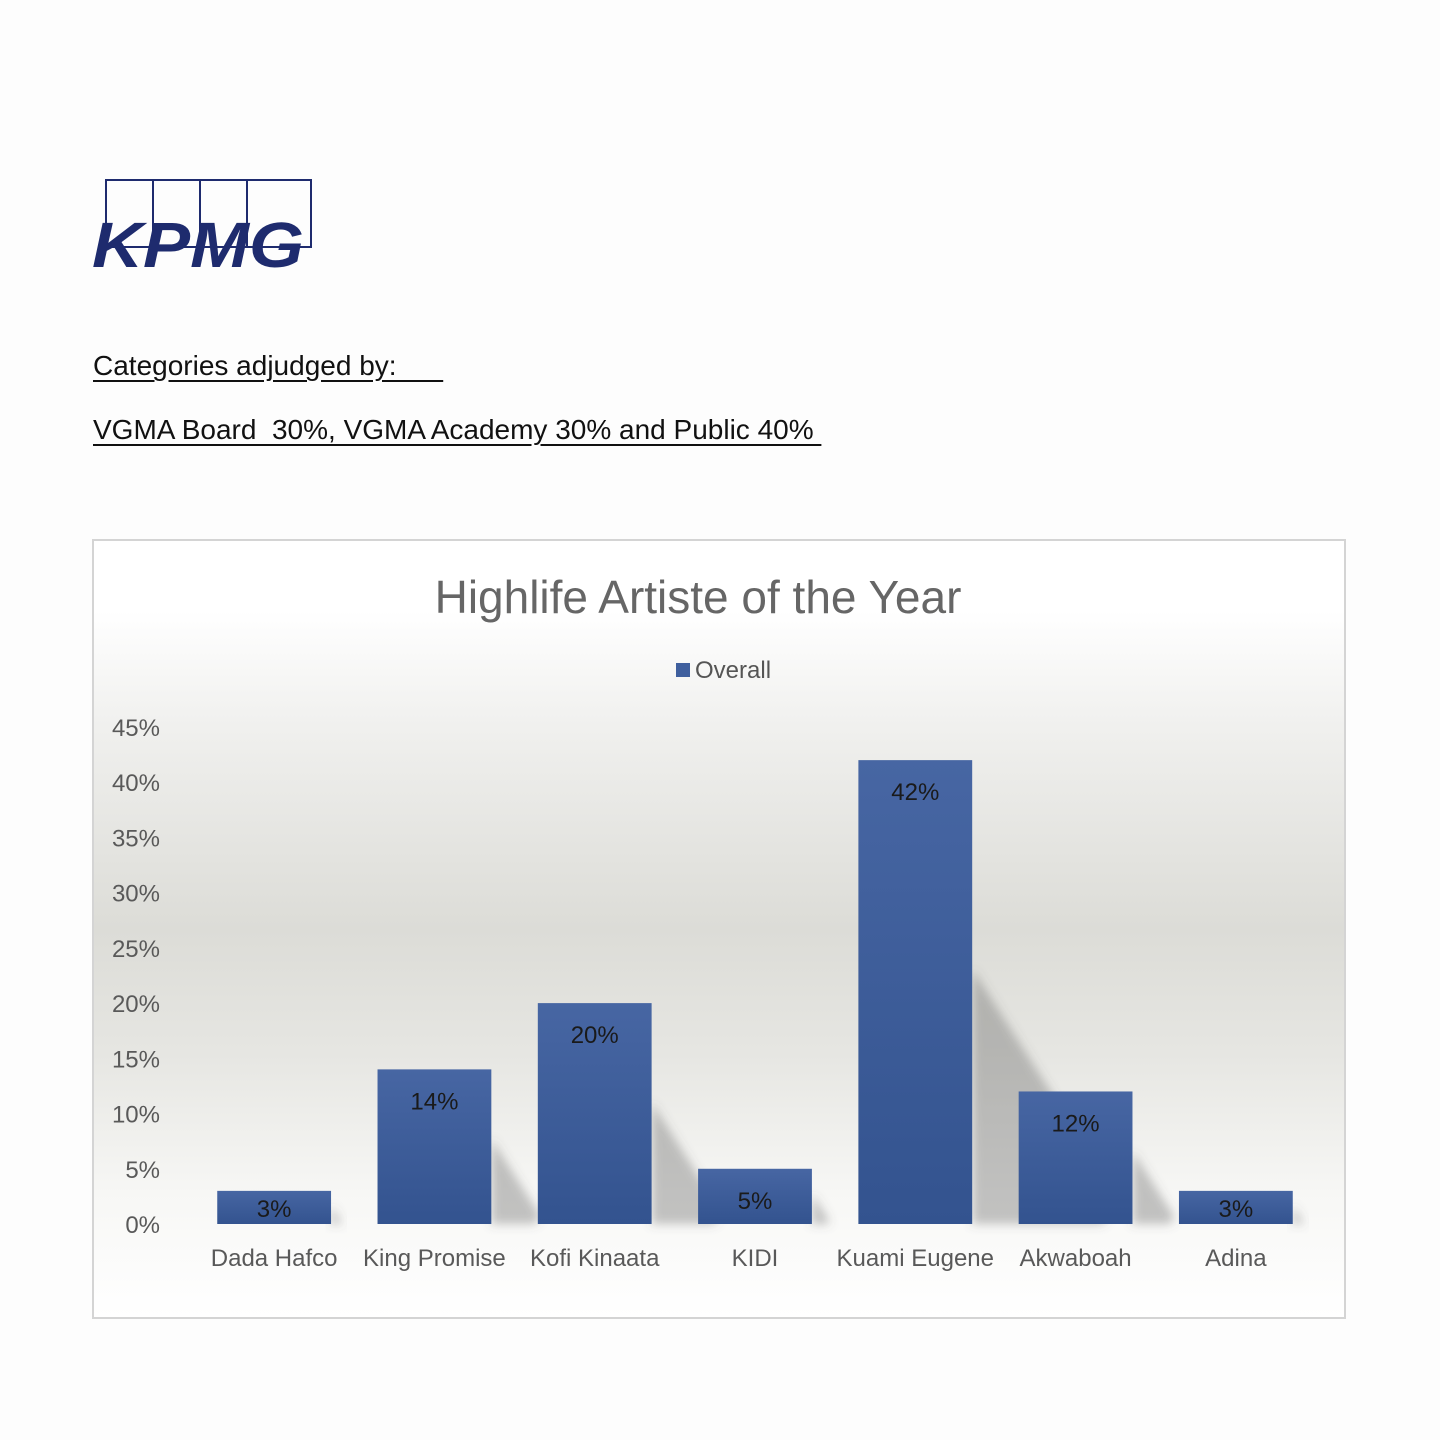  What do you see at coordinates (755, 1258) in the screenshot?
I see `x-tick-label: KIDI` at bounding box center [755, 1258].